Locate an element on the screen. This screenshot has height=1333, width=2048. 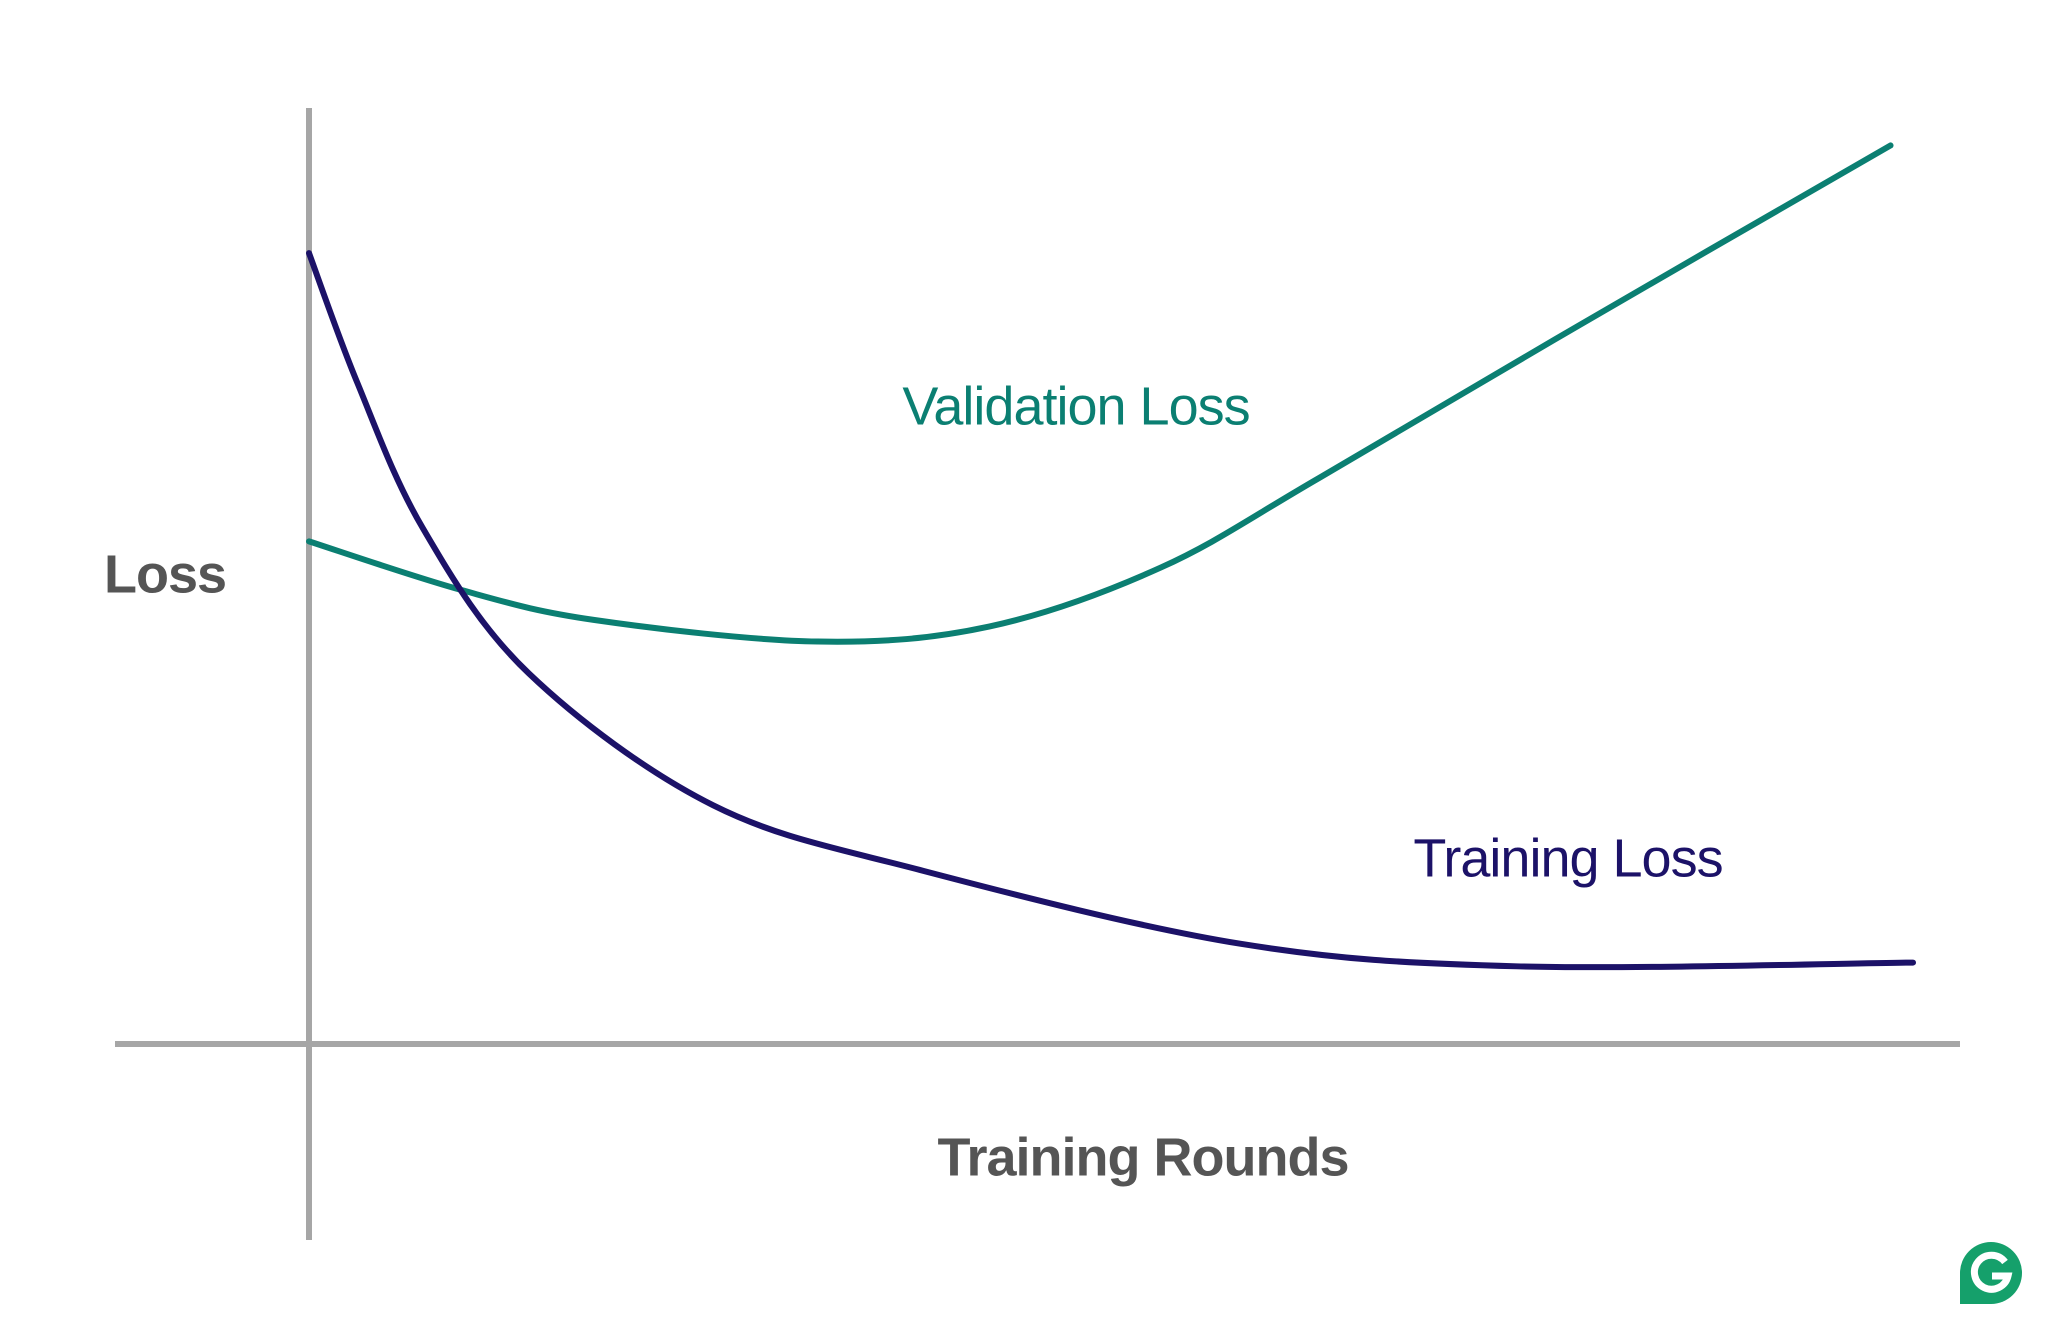
logo-badge is located at coordinates (1991, 1273).